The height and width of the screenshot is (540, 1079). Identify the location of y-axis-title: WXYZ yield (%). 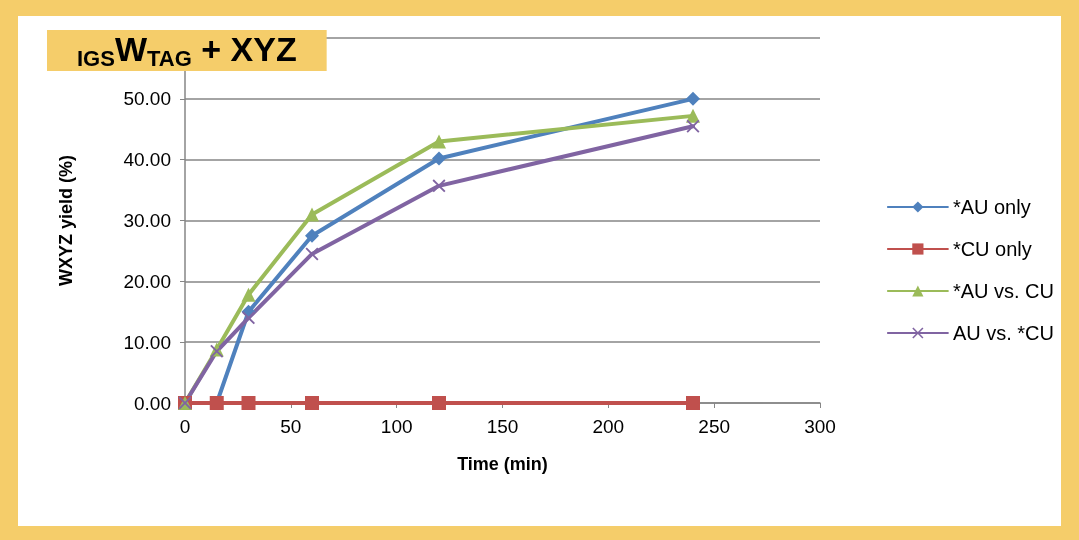
(66, 220).